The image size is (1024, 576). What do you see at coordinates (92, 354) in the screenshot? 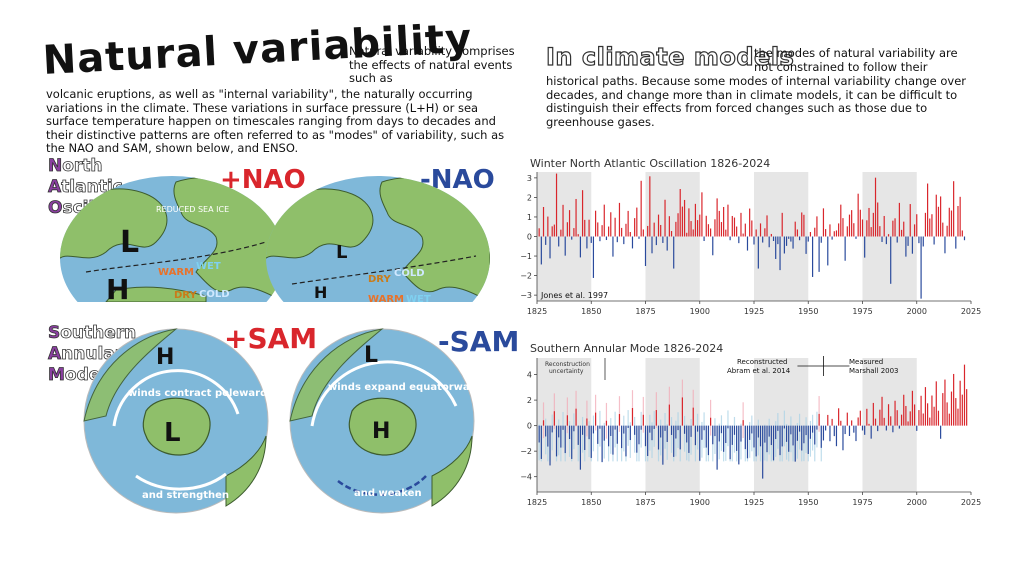
I see `sam-label: Southern Annular Mode` at bounding box center [92, 354].